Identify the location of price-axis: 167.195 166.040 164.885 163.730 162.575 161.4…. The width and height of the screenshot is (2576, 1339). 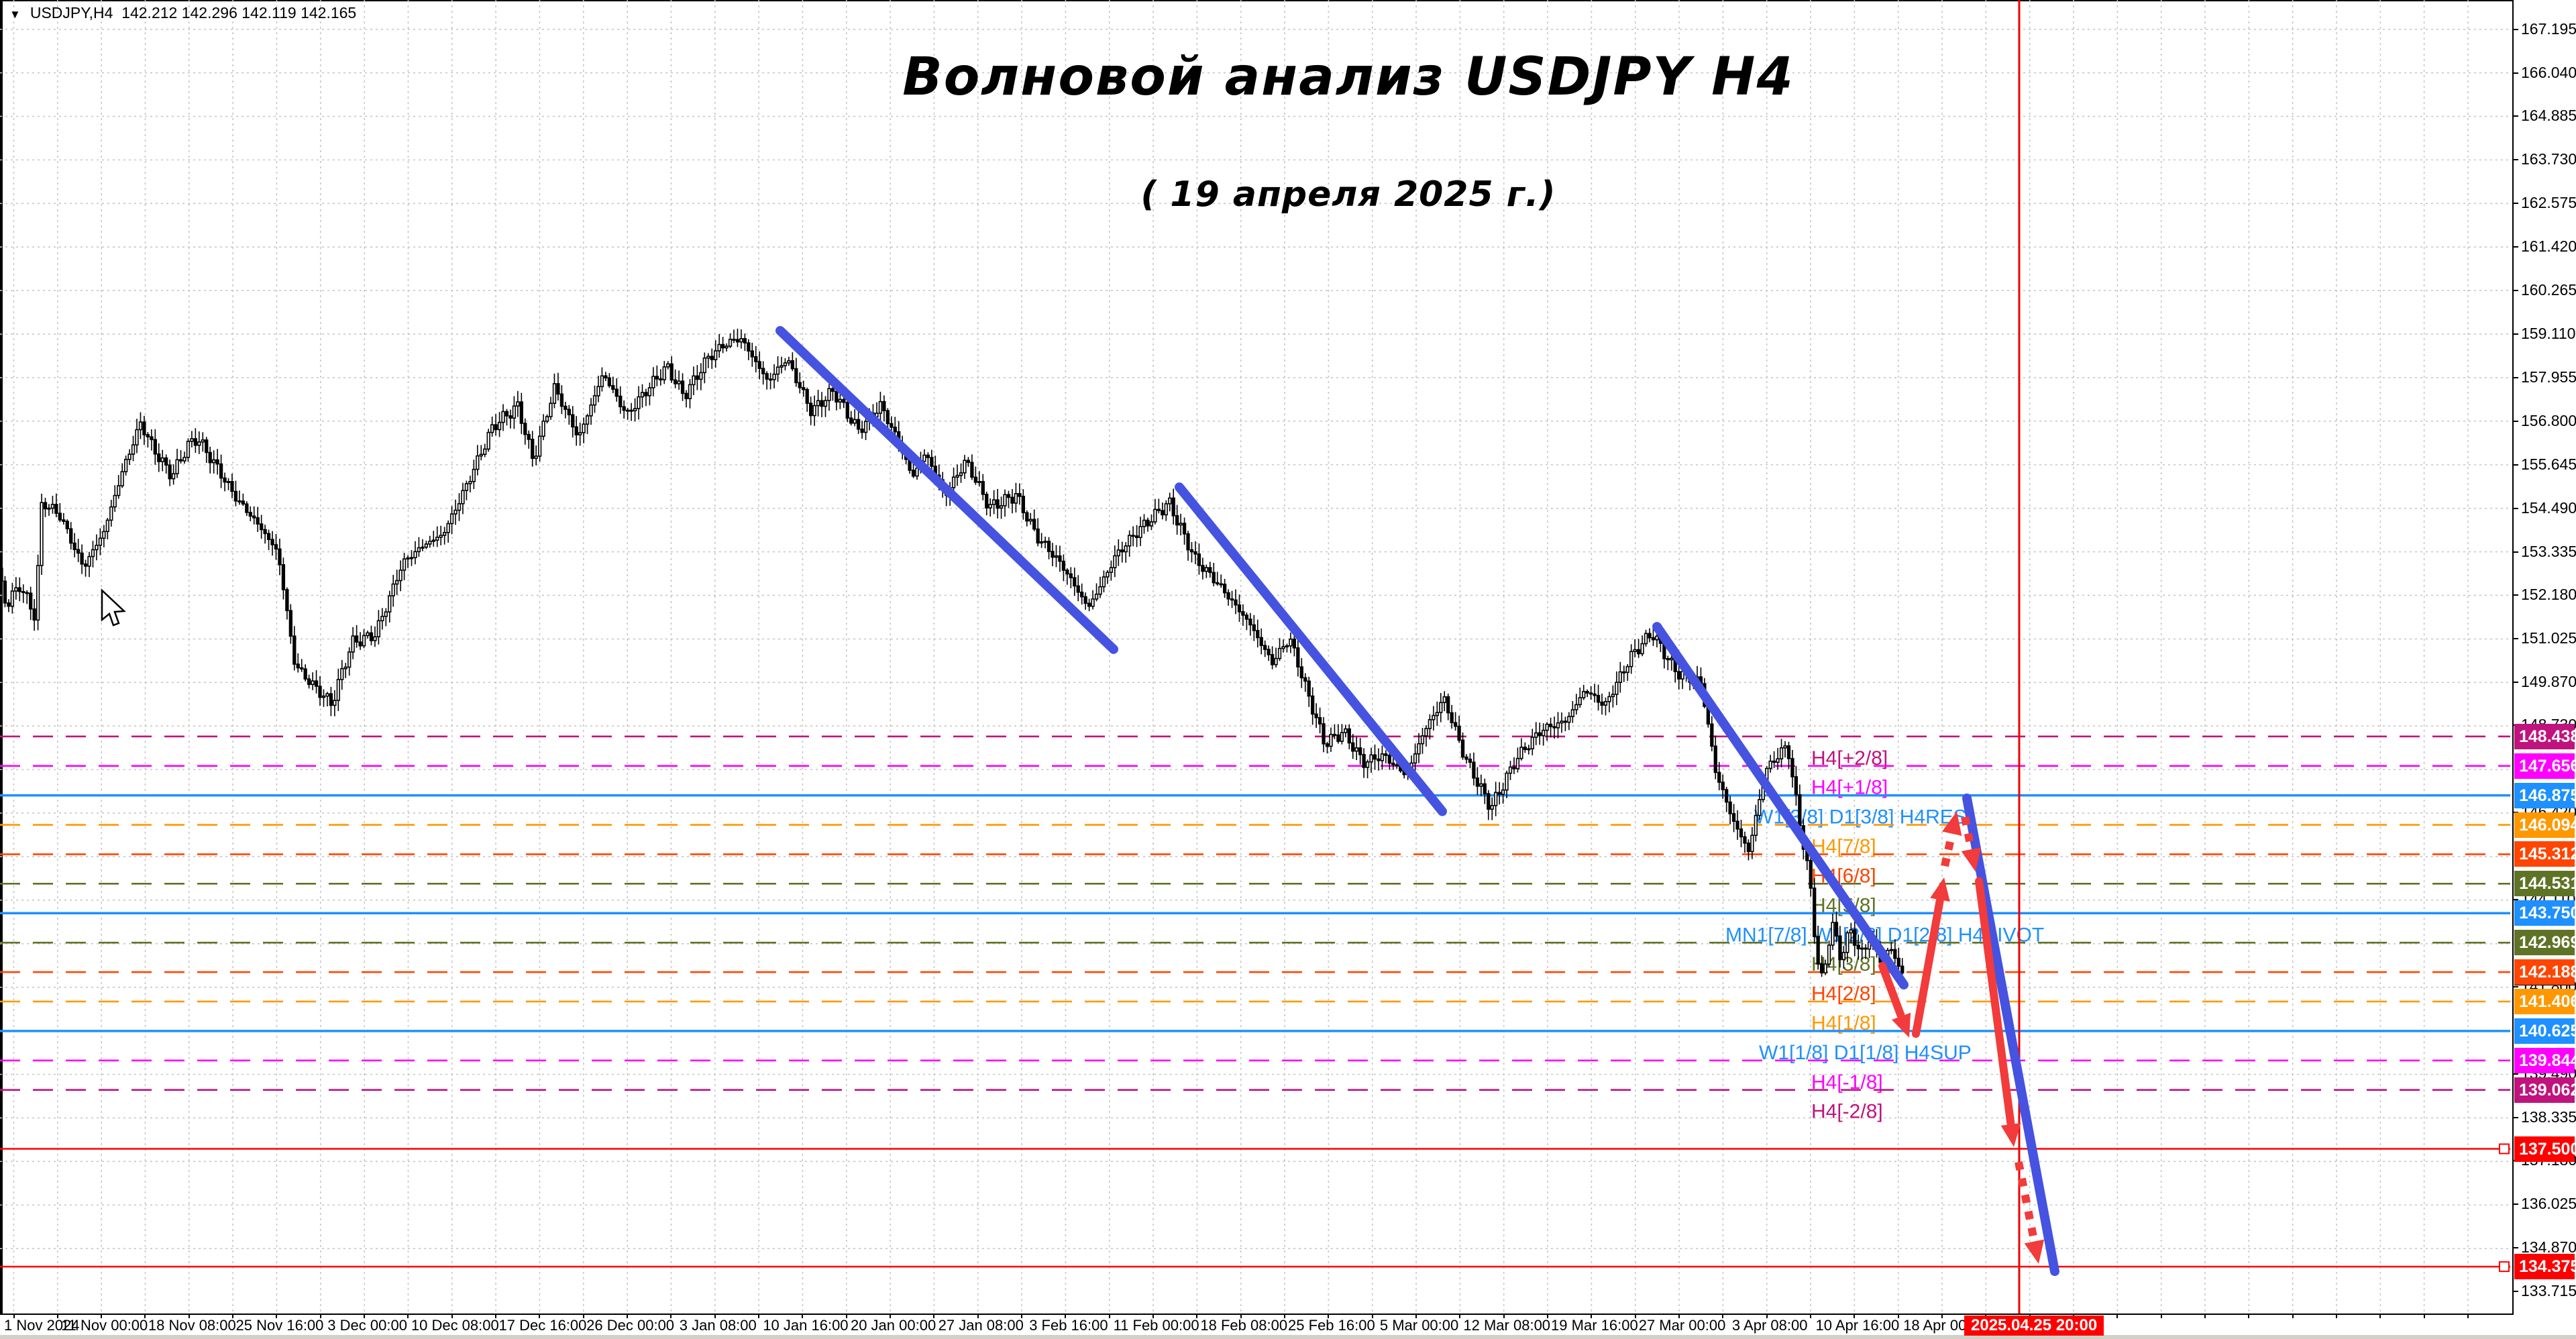
(2544, 657).